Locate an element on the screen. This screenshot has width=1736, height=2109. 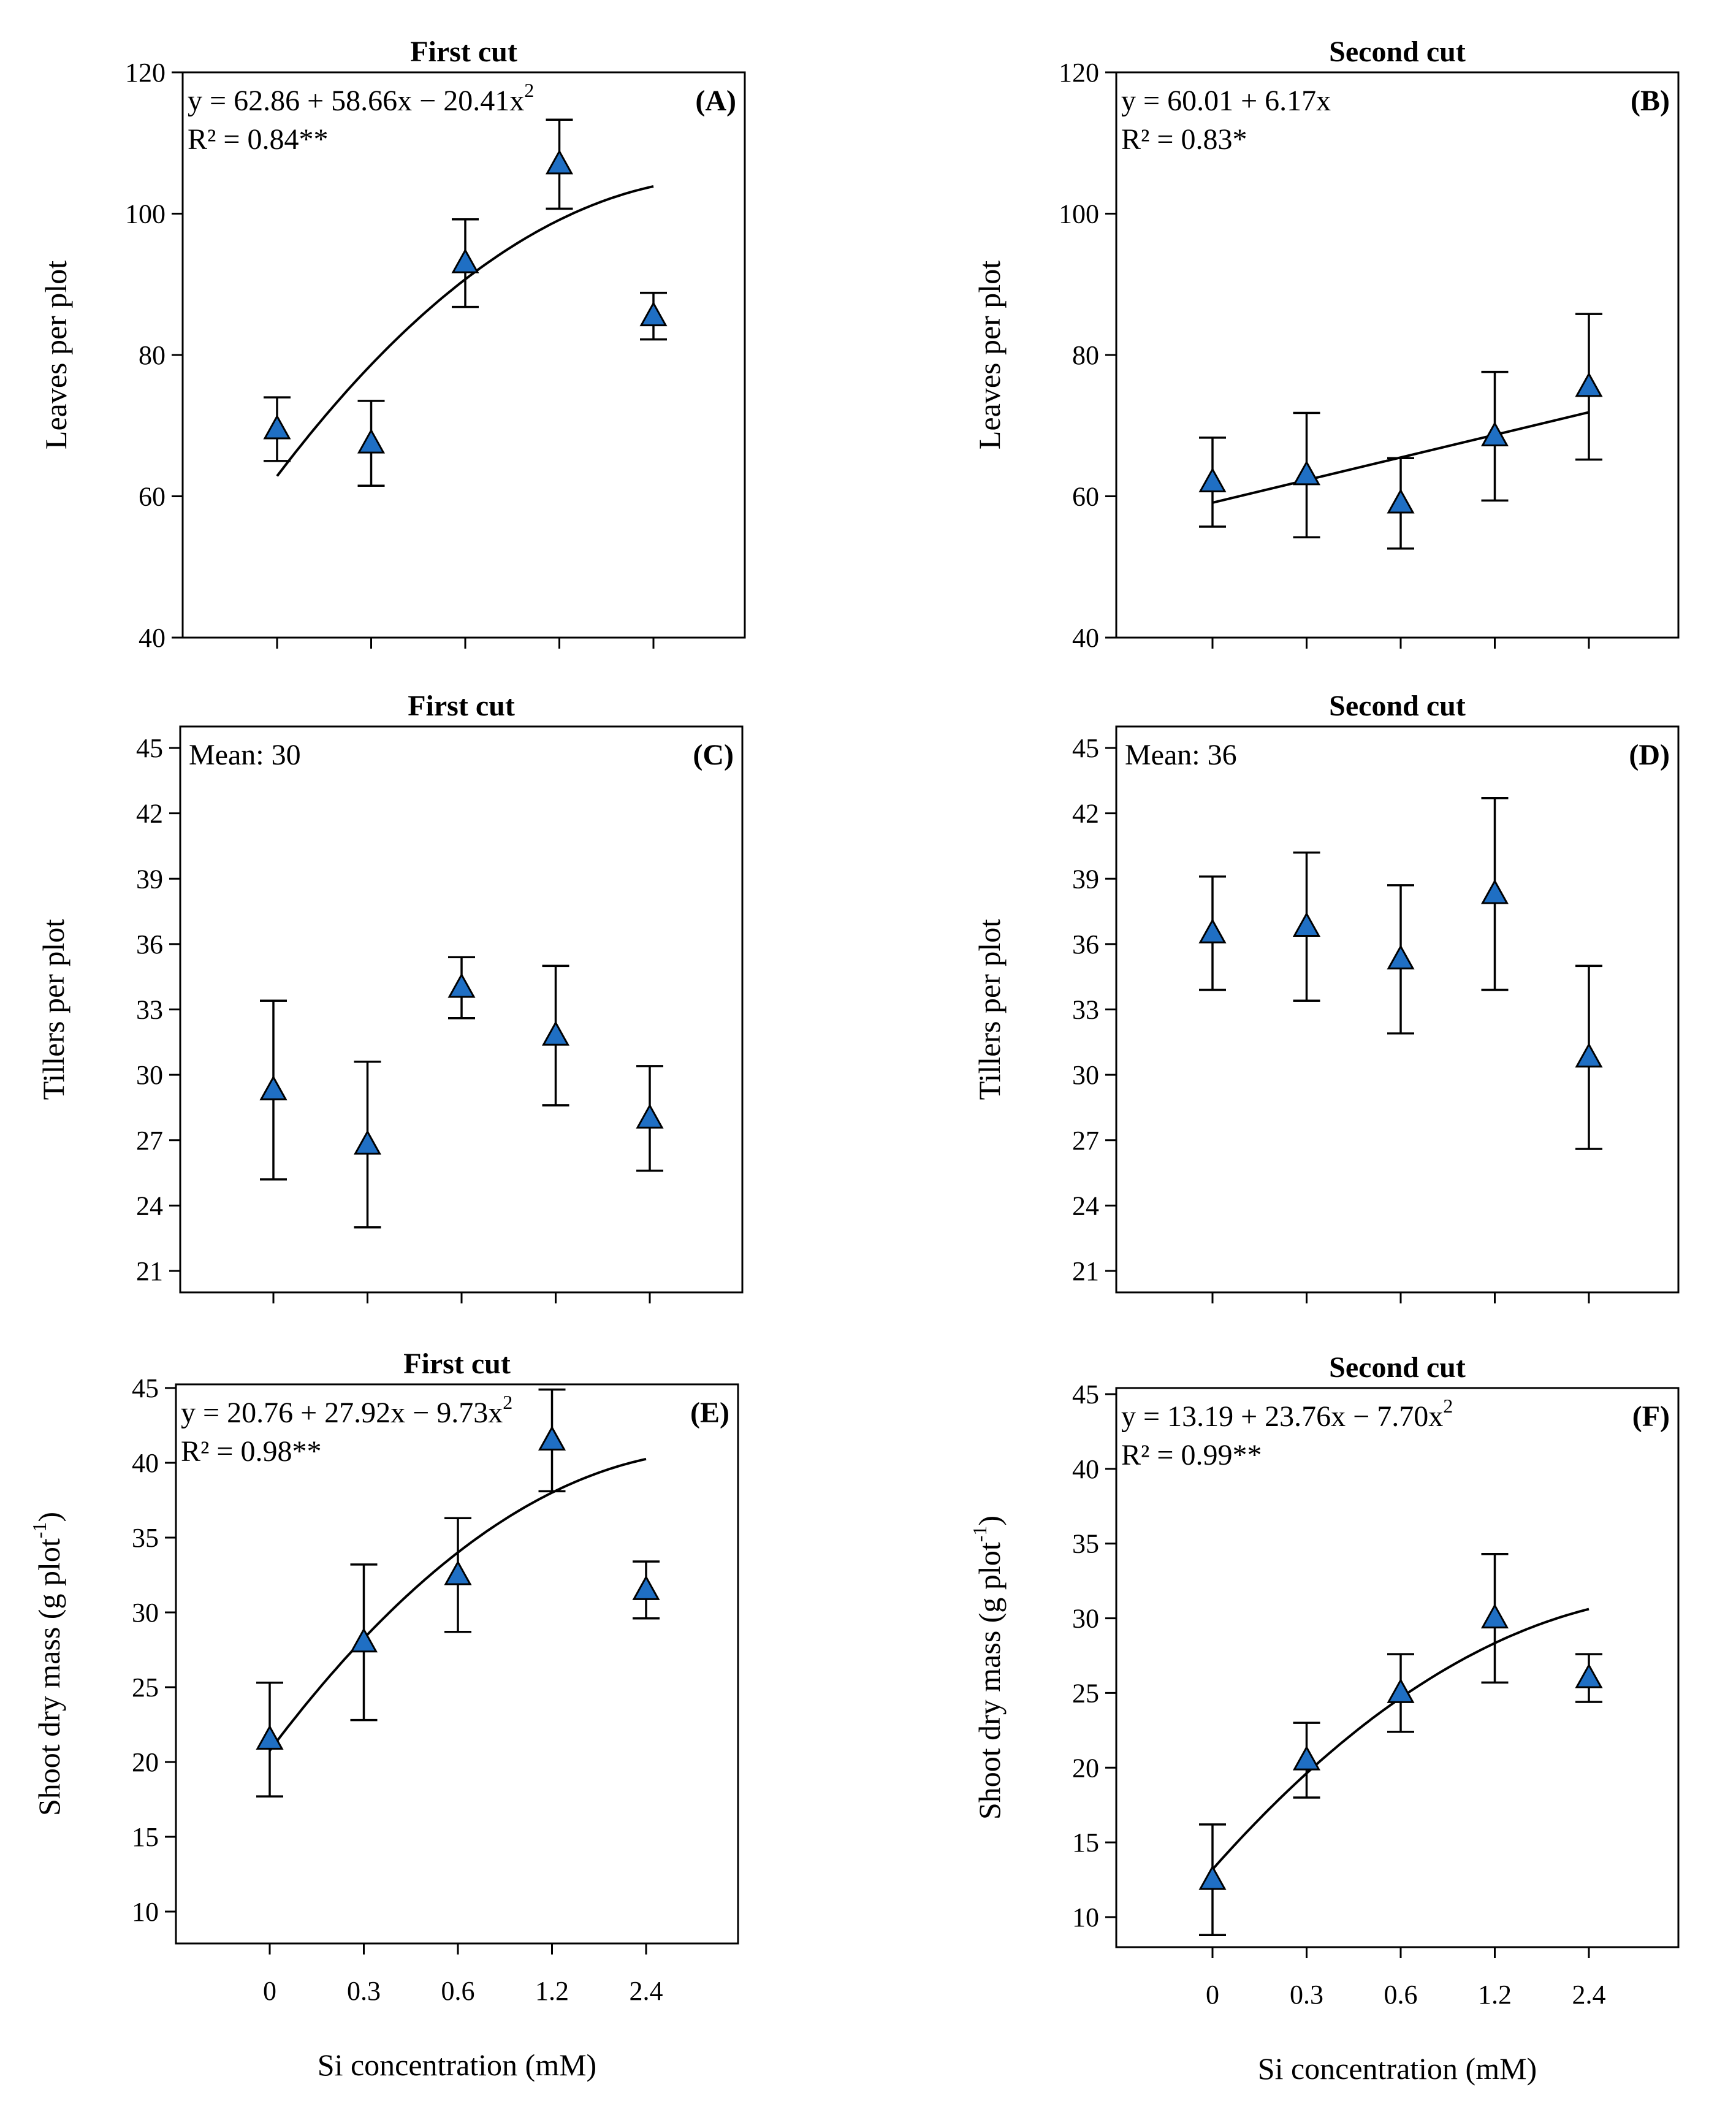
panel-label: (A) is located at coordinates (715, 101).